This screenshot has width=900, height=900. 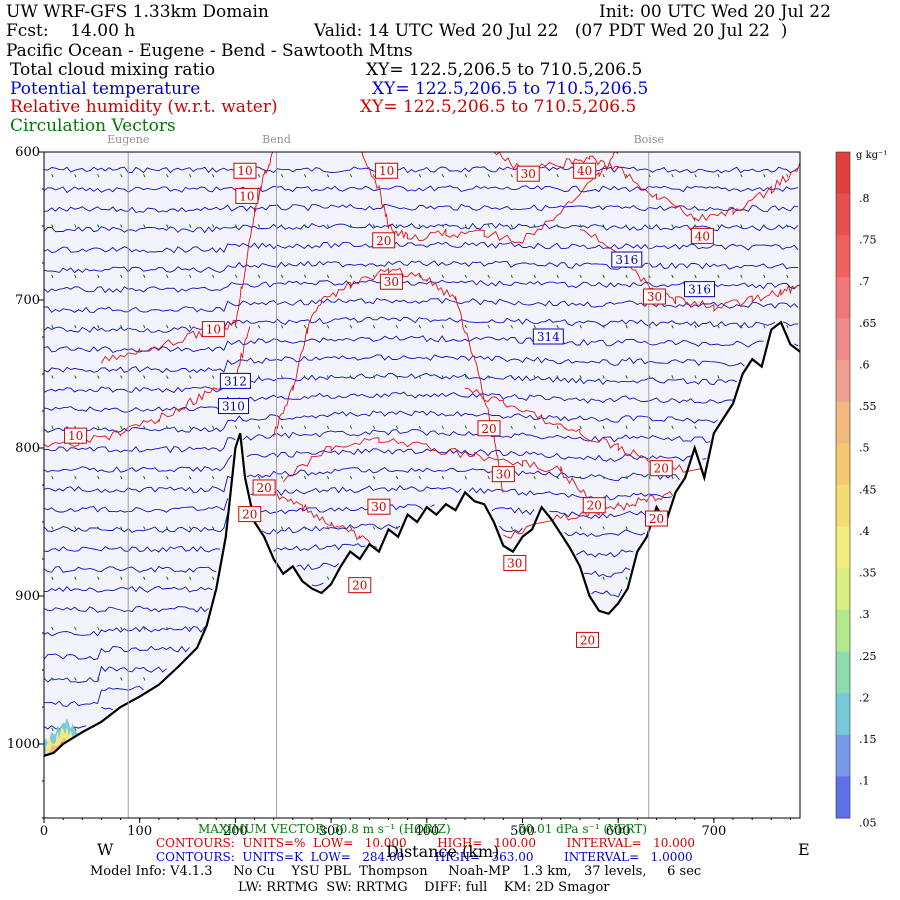 I want to click on colorbar-tick-label: .65, so click(x=868, y=323).